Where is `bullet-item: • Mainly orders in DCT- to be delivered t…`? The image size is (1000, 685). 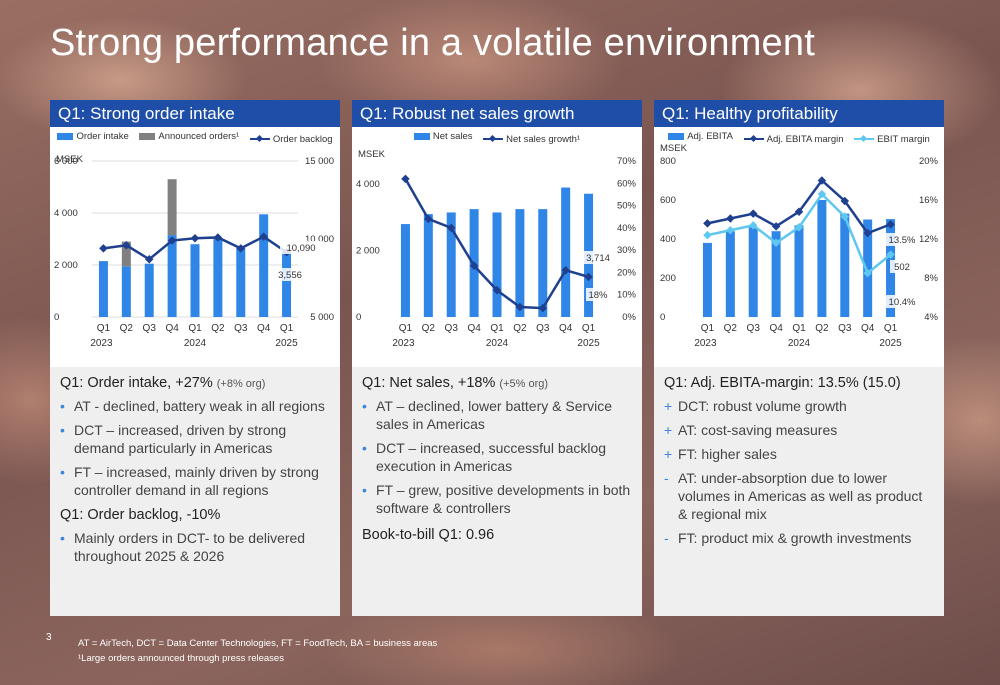
bullet-item: • Mainly orders in DCT- to be delivered t… is located at coordinates (183, 547).